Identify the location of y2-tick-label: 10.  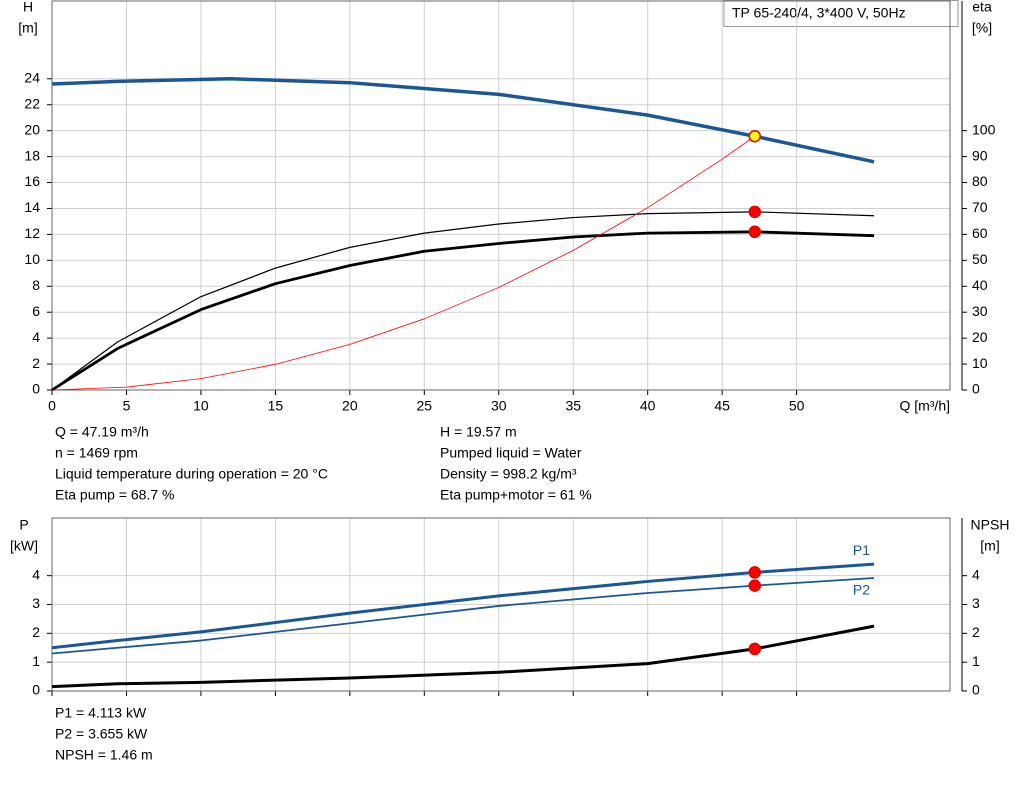
(980, 363).